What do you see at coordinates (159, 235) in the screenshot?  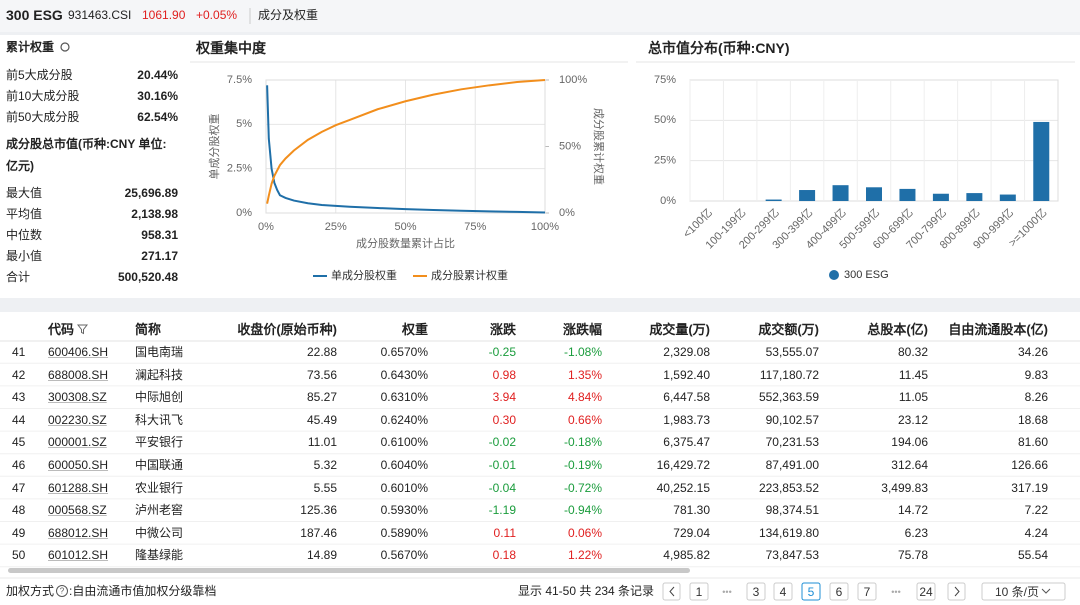 I see `stat-value: 958.31` at bounding box center [159, 235].